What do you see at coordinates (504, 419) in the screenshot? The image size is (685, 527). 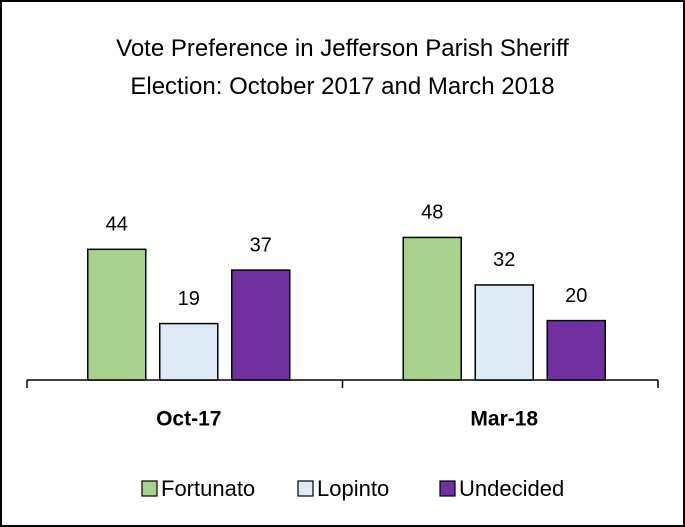 I see `x-tick-label: Mar-18` at bounding box center [504, 419].